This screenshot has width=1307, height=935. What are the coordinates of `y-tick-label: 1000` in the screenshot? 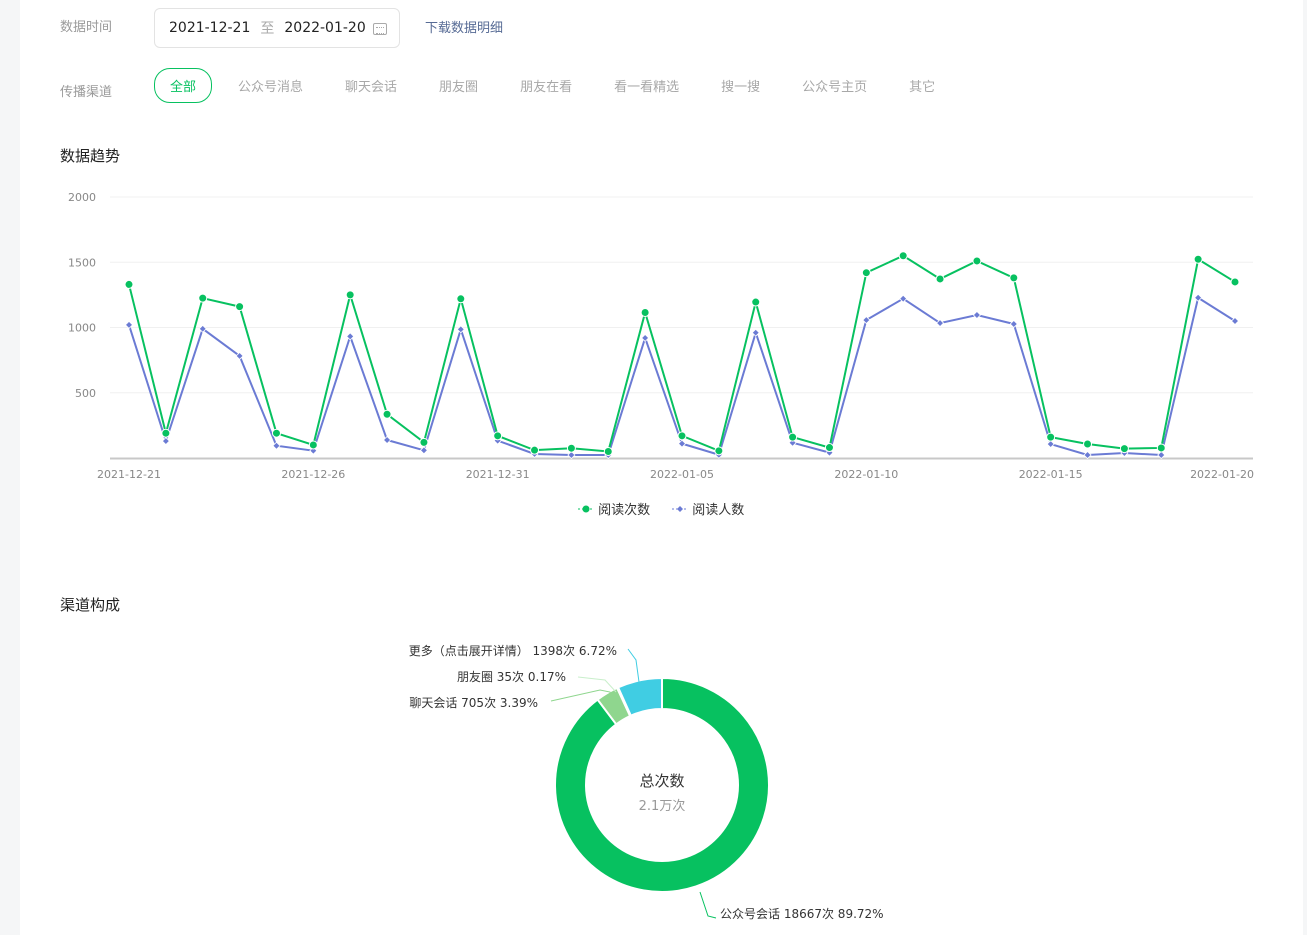 It's located at (82, 328).